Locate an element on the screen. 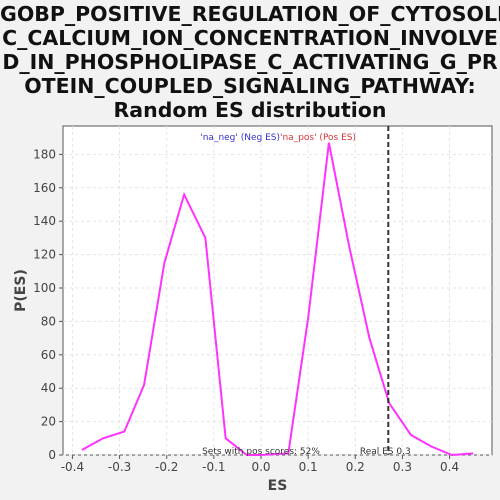 This screenshot has height=500, width=500. y-tick-label: 160 is located at coordinates (44, 188).